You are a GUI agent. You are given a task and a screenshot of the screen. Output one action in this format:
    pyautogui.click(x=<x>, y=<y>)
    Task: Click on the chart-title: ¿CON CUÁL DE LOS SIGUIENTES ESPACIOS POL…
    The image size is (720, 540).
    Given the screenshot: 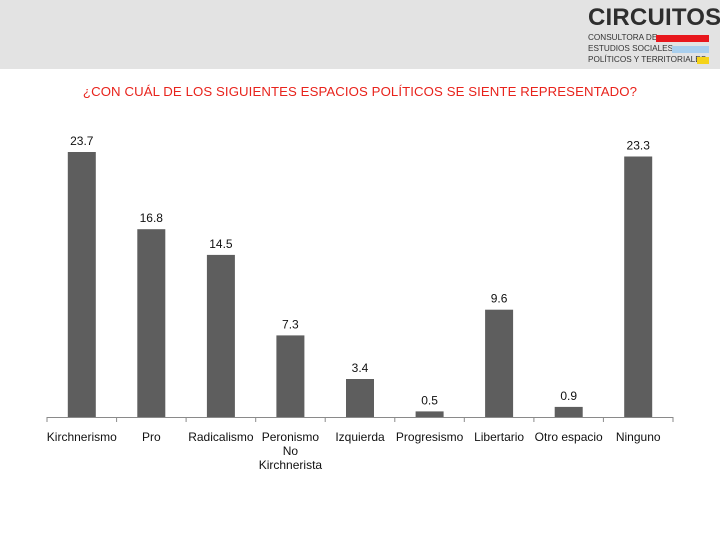 What is the action you would take?
    pyautogui.click(x=360, y=91)
    